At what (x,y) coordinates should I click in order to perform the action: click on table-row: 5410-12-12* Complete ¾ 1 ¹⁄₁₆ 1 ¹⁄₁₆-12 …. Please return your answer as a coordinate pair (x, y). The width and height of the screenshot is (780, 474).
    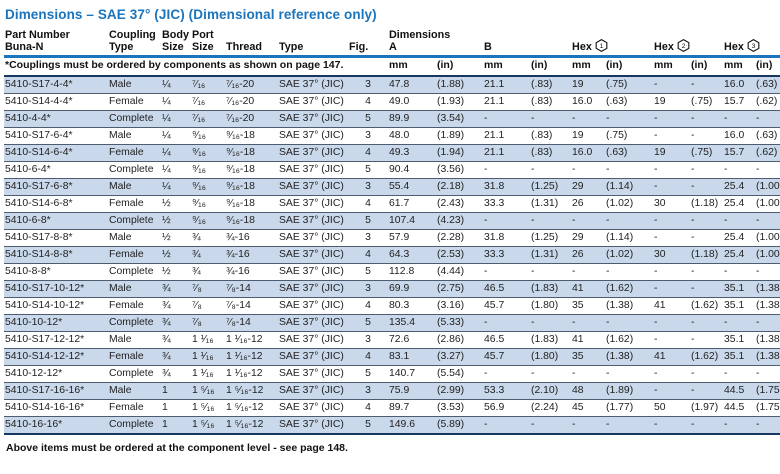
    Looking at the image, I should click on (392, 374).